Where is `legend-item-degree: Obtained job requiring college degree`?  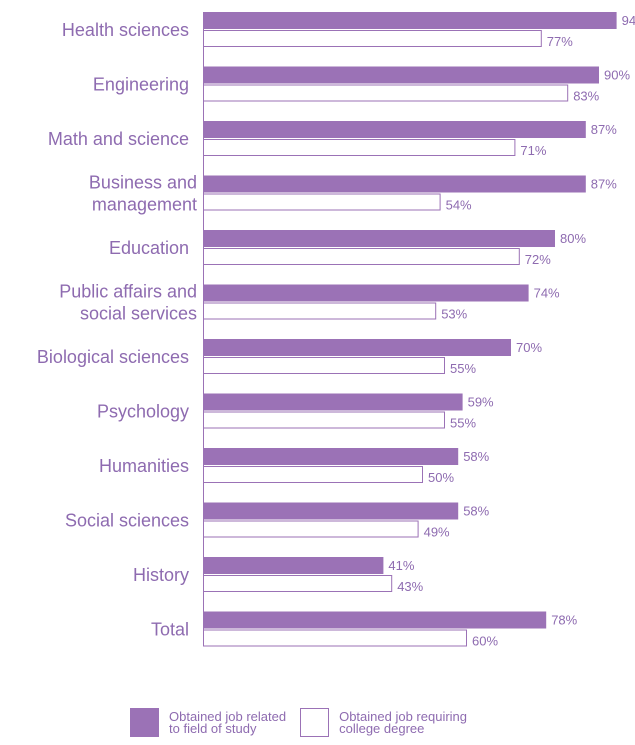 legend-item-degree: Obtained job requiring college degree is located at coordinates (383, 722).